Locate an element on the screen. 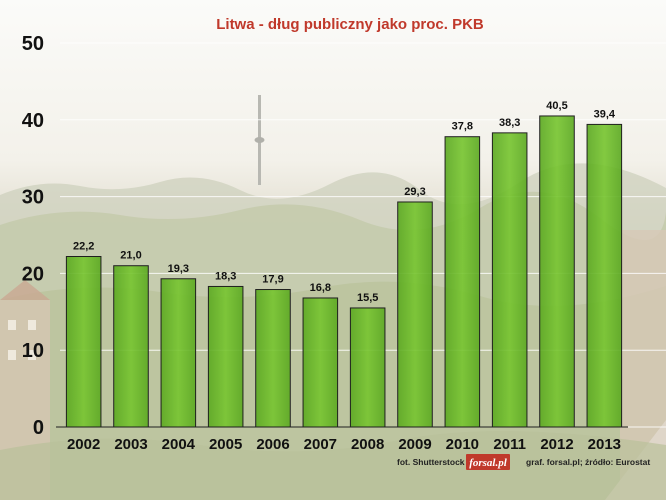 This screenshot has height=500, width=666. data-label-2011: 38,3 is located at coordinates (509, 123).